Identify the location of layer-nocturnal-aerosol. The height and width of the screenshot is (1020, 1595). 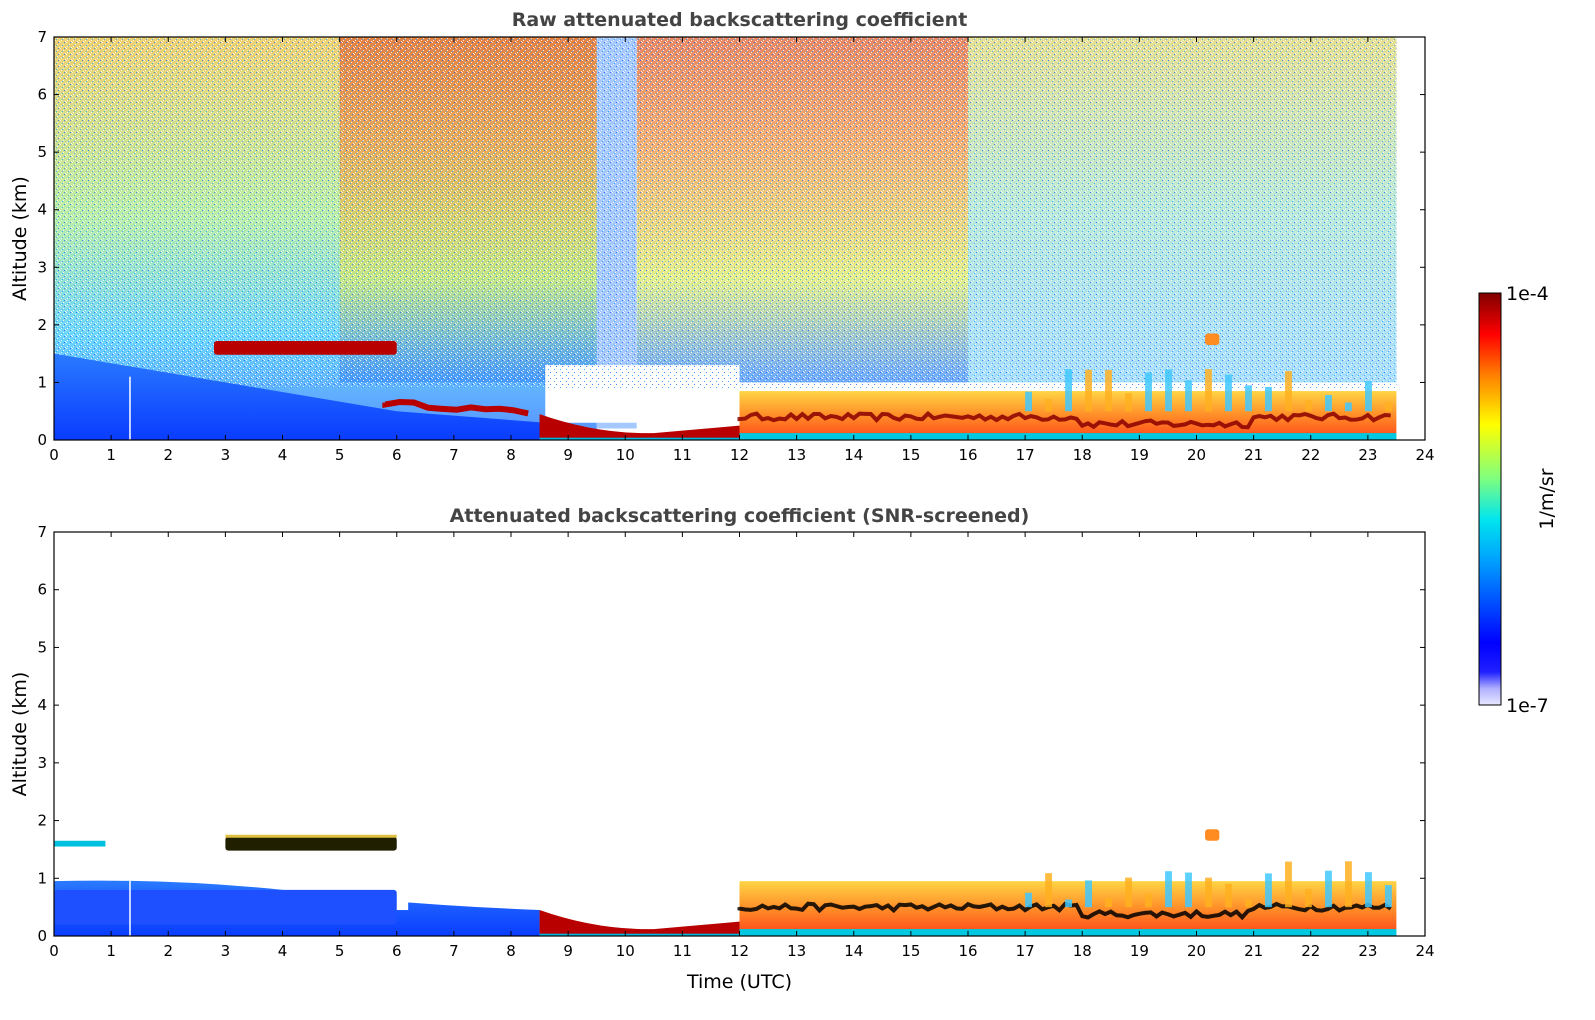
(225, 907).